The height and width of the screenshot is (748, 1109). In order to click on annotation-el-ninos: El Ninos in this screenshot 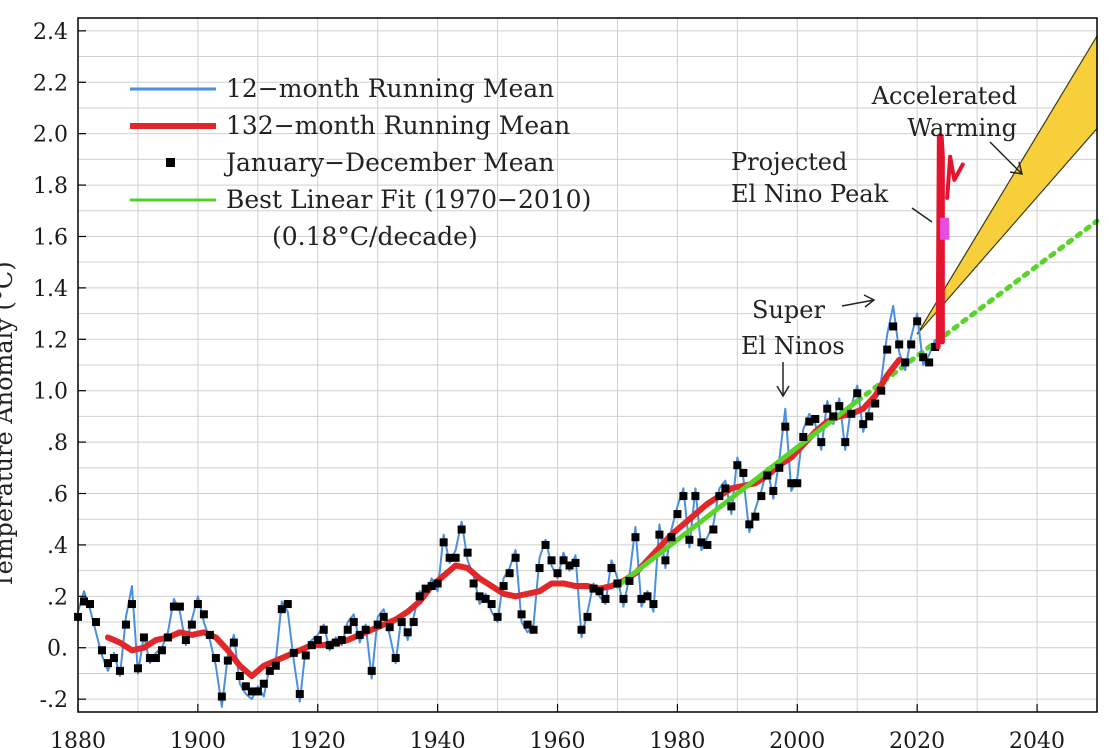, I will do `click(793, 346)`.